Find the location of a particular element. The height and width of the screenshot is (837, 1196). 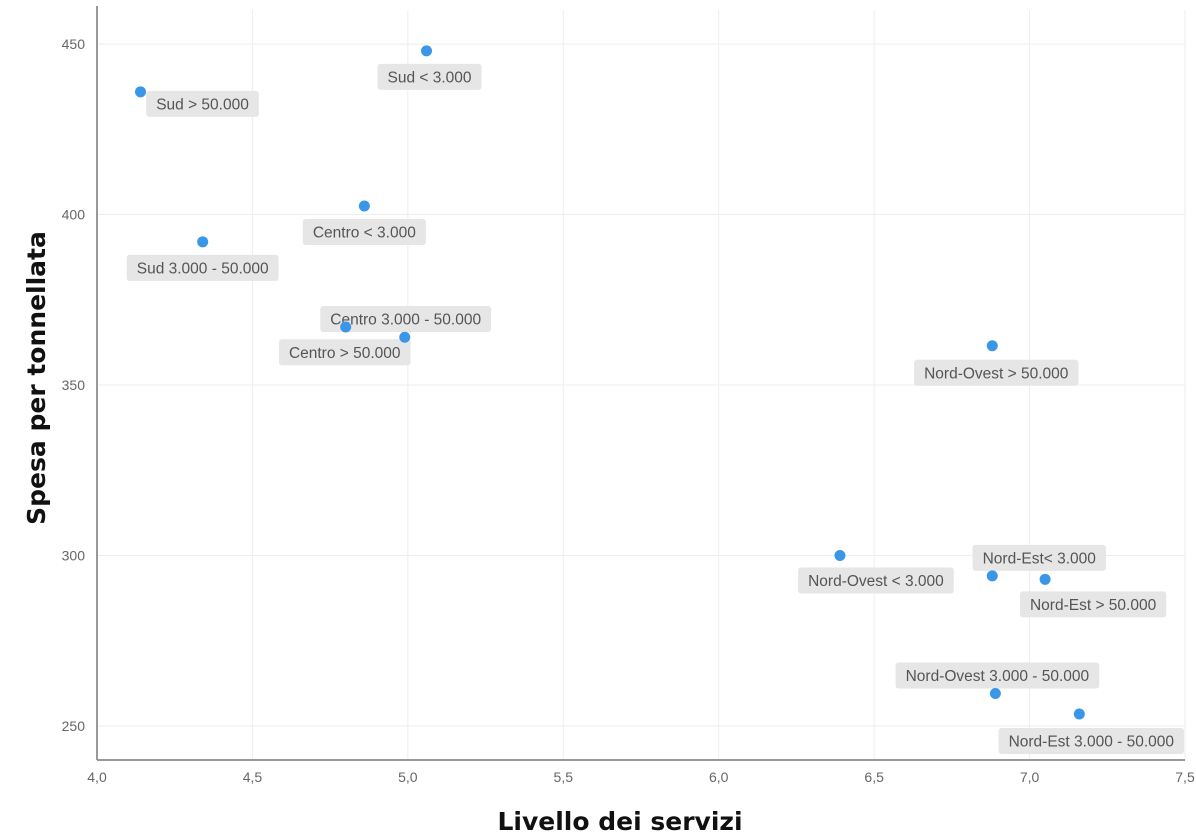

point-label-text: Sud > 50.000 is located at coordinates (202, 104).